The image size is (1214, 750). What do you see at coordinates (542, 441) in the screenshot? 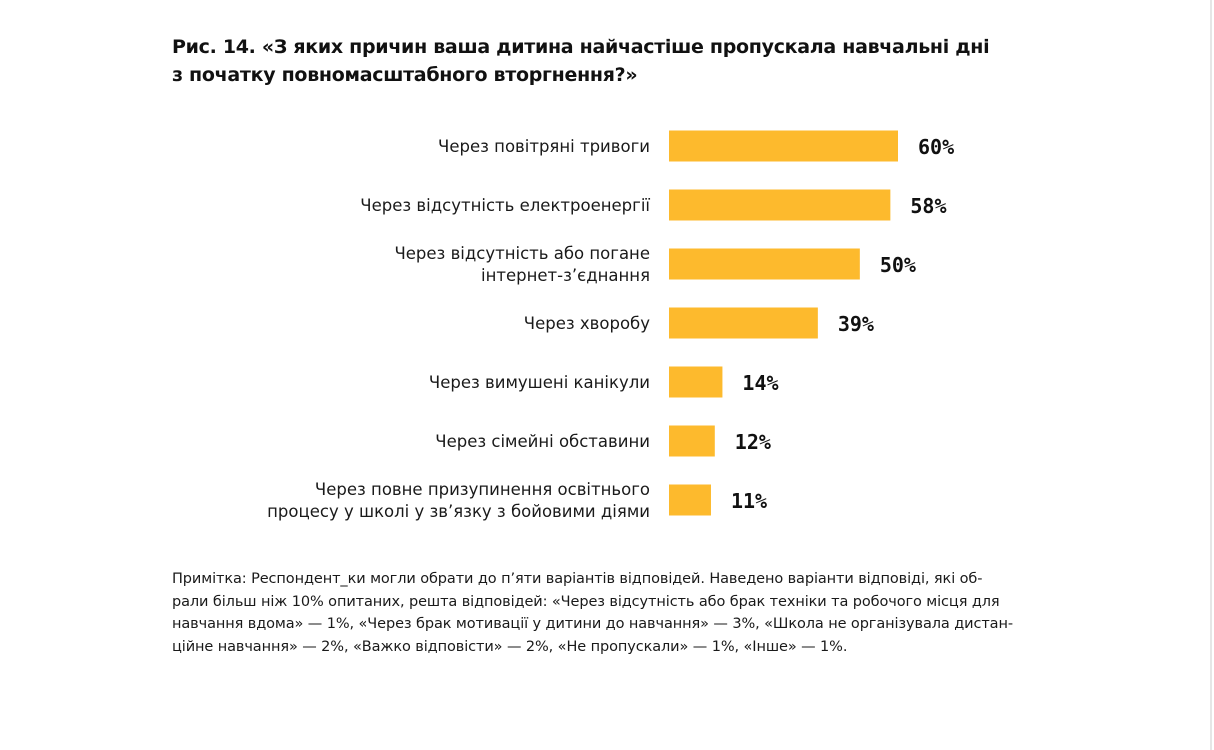
I see `category-label-6: Через сімейні обставини` at bounding box center [542, 441].